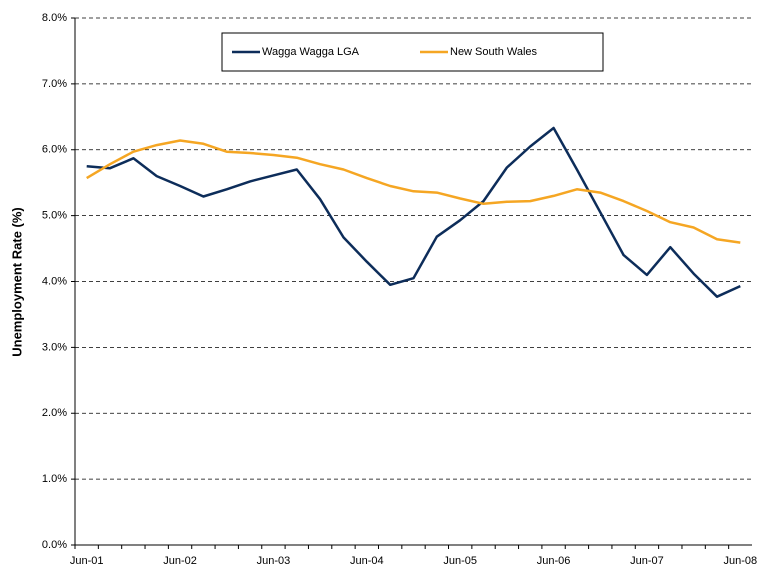  What do you see at coordinates (16, 282) in the screenshot?
I see `y-axis-label: Unemployment Rate (%)` at bounding box center [16, 282].